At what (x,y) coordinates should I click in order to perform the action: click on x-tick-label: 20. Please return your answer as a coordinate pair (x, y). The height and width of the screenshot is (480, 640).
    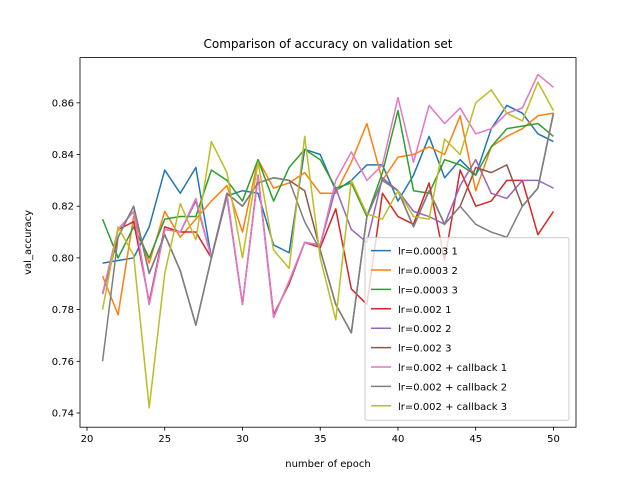
    Looking at the image, I should click on (87, 439).